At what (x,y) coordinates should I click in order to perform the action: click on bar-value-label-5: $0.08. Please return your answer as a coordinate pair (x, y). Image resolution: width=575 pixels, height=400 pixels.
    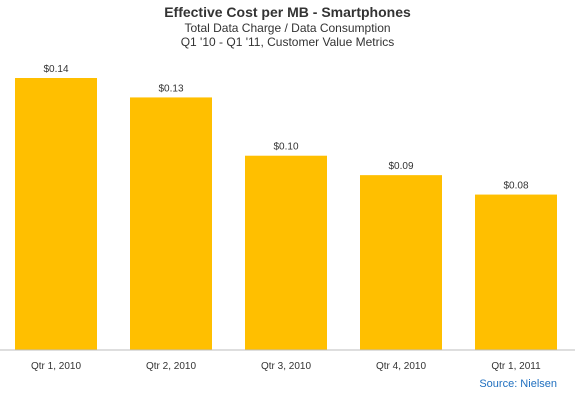
    Looking at the image, I should click on (515, 186).